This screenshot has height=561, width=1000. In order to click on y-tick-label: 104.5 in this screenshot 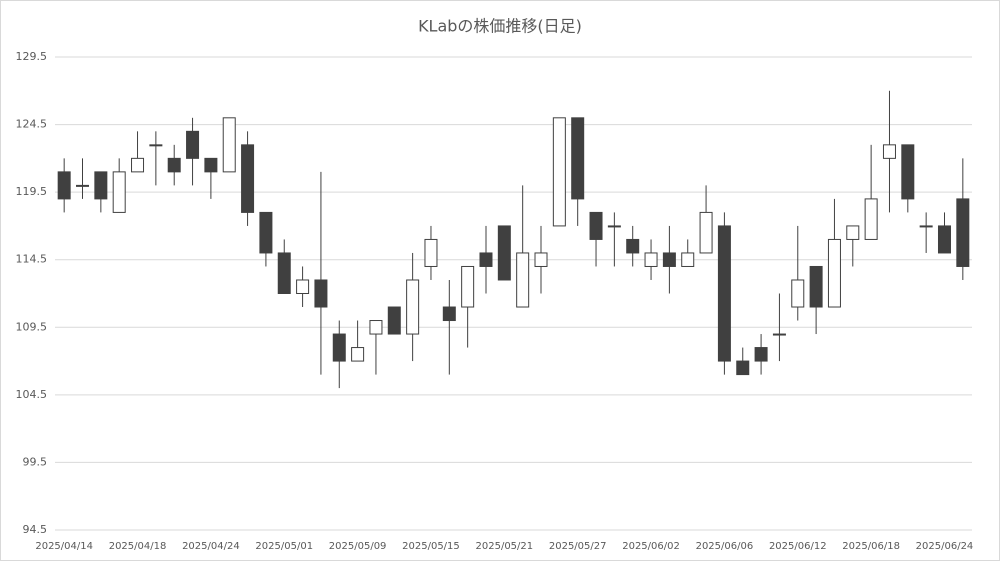, I will do `click(32, 394)`.